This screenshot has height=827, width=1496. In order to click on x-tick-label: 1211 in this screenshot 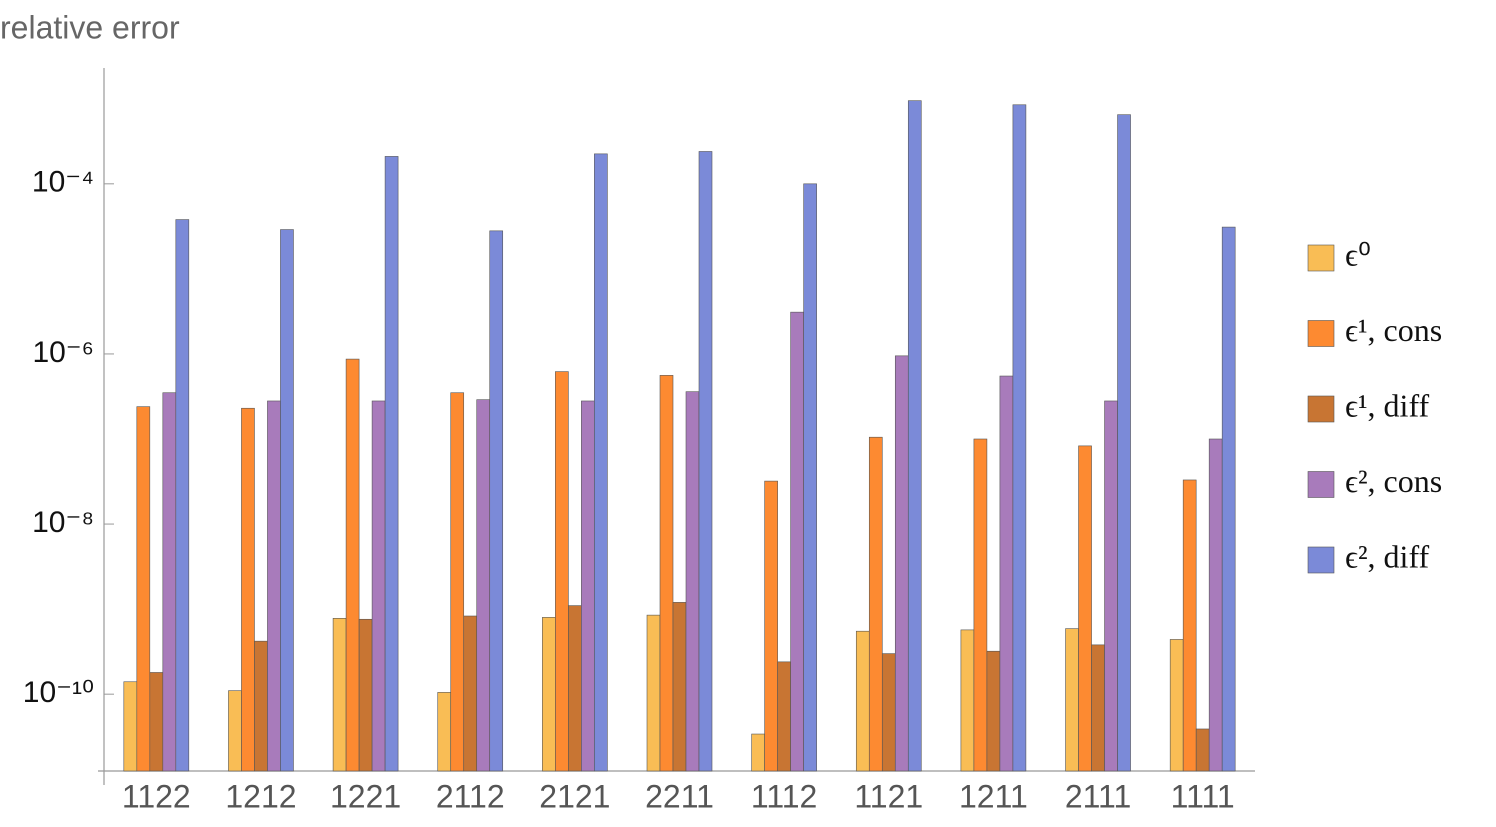, I will do `click(993, 796)`.